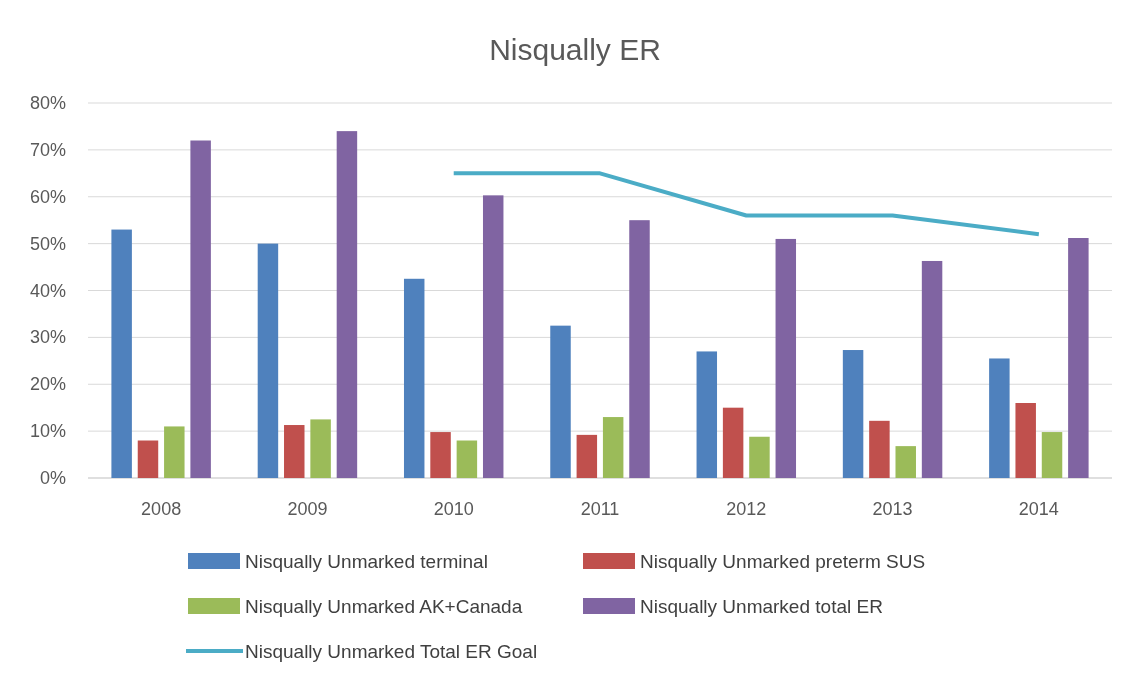 The image size is (1130, 683). I want to click on x-tick-label: 2013, so click(892, 509).